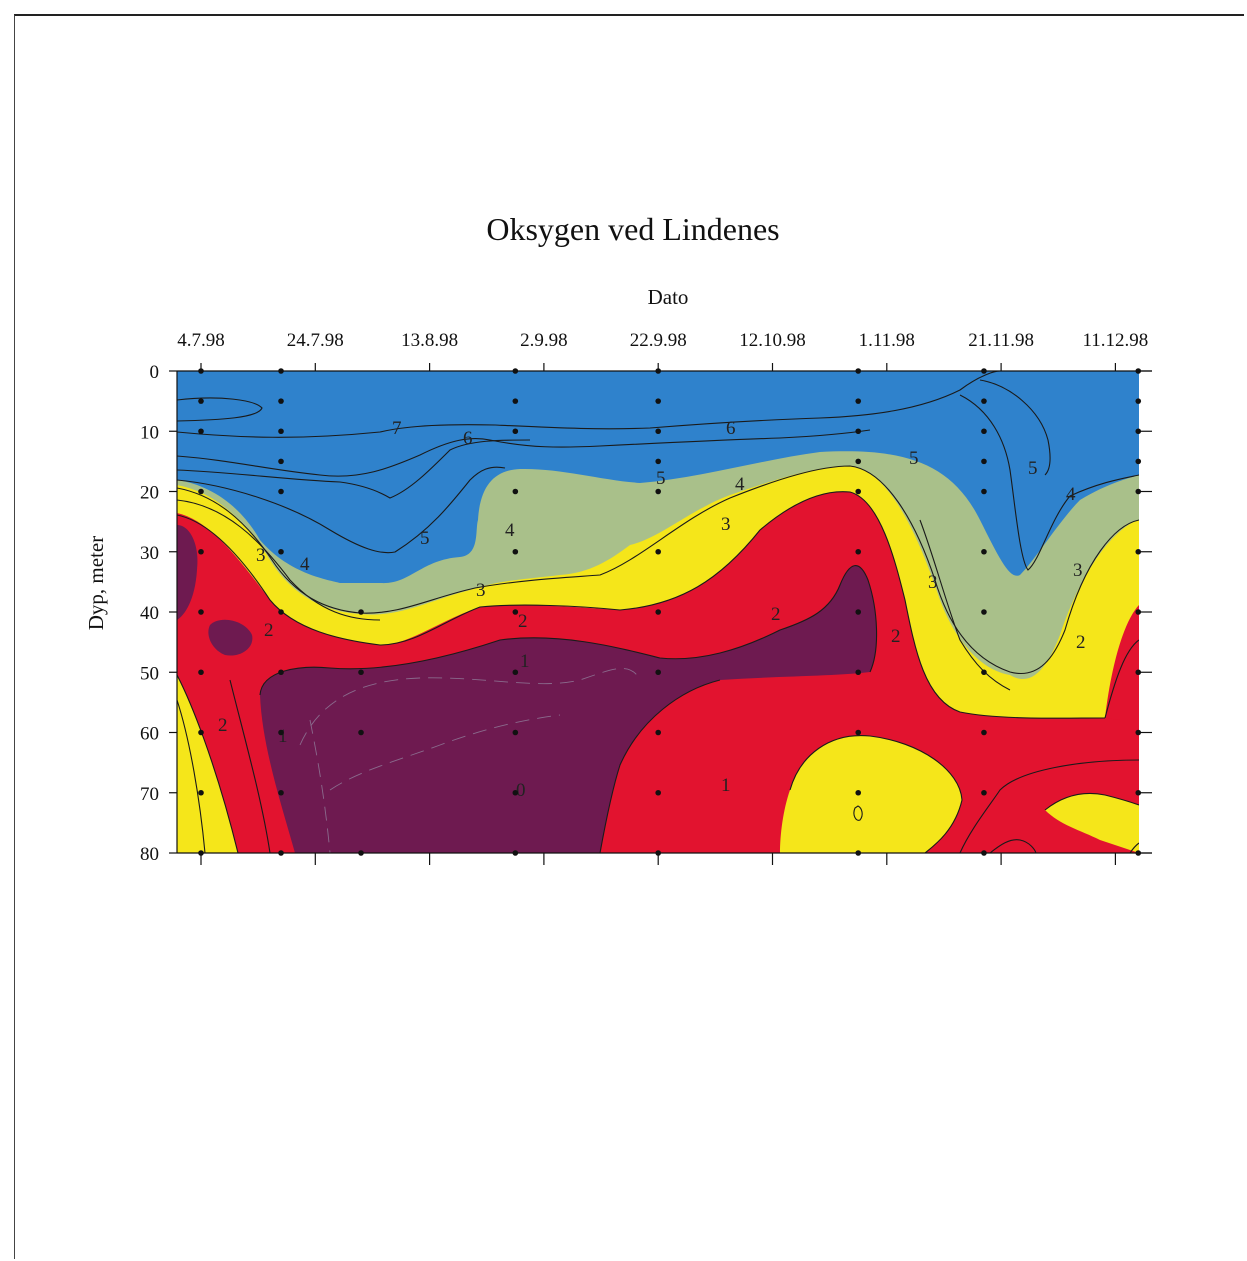 The image size is (1247, 1261). I want to click on y-tick-label: 0, so click(155, 372).